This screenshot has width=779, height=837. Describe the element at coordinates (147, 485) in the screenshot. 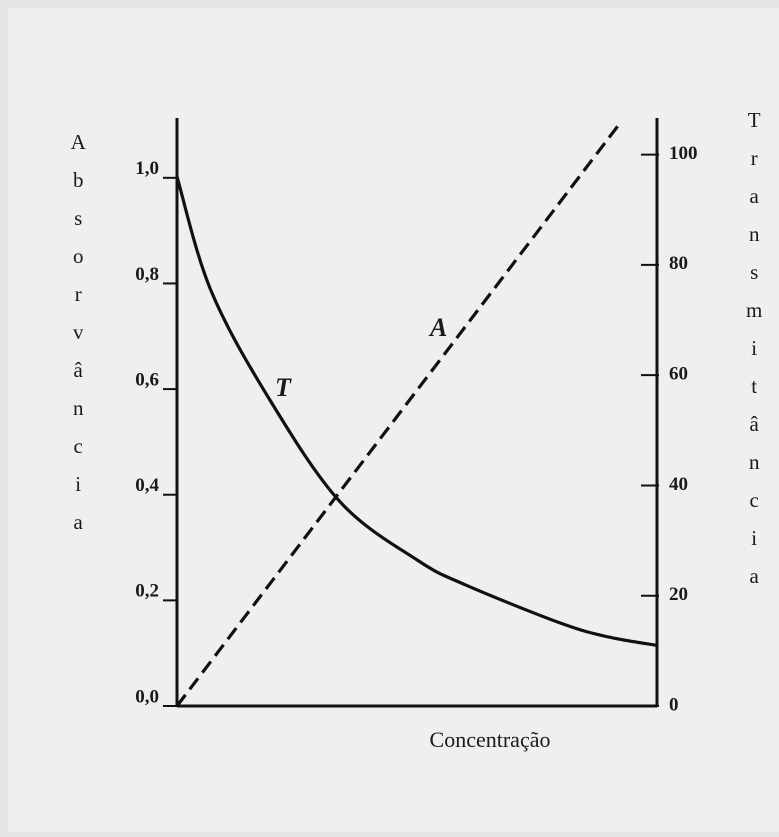

I see `y-tick-label: 0,4` at that location.